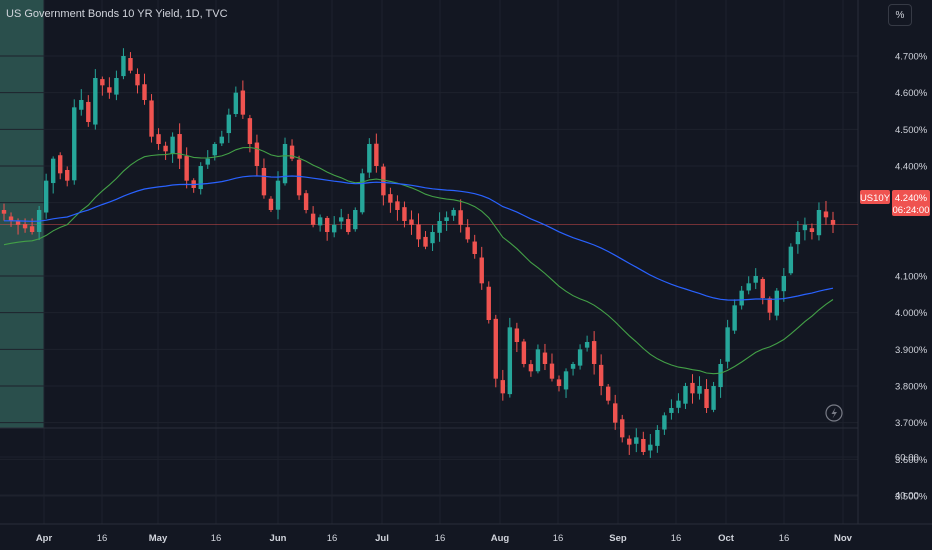 Image resolution: width=932 pixels, height=550 pixels. What do you see at coordinates (911, 423) in the screenshot?
I see `price-tick-label: 3.700%` at bounding box center [911, 423].